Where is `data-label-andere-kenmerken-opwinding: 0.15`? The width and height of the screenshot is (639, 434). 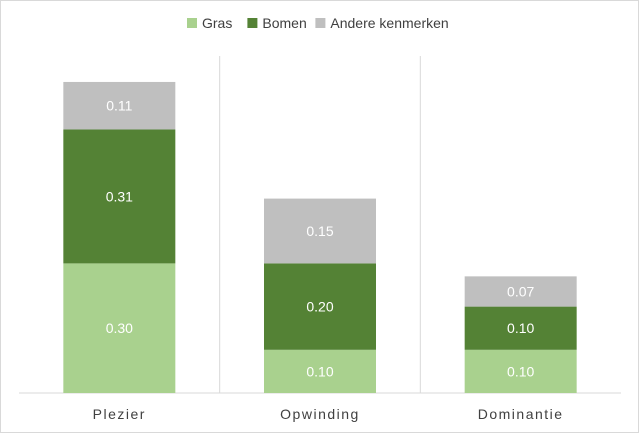
data-label-andere-kenmerken-opwinding: 0.15 is located at coordinates (319, 231).